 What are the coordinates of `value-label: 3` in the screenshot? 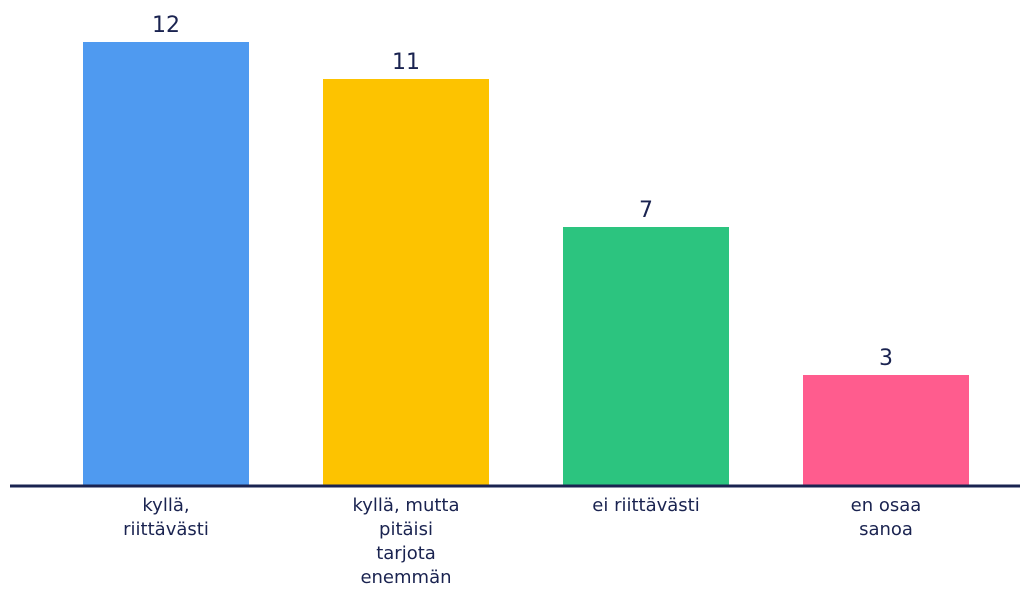 It's located at (886, 358).